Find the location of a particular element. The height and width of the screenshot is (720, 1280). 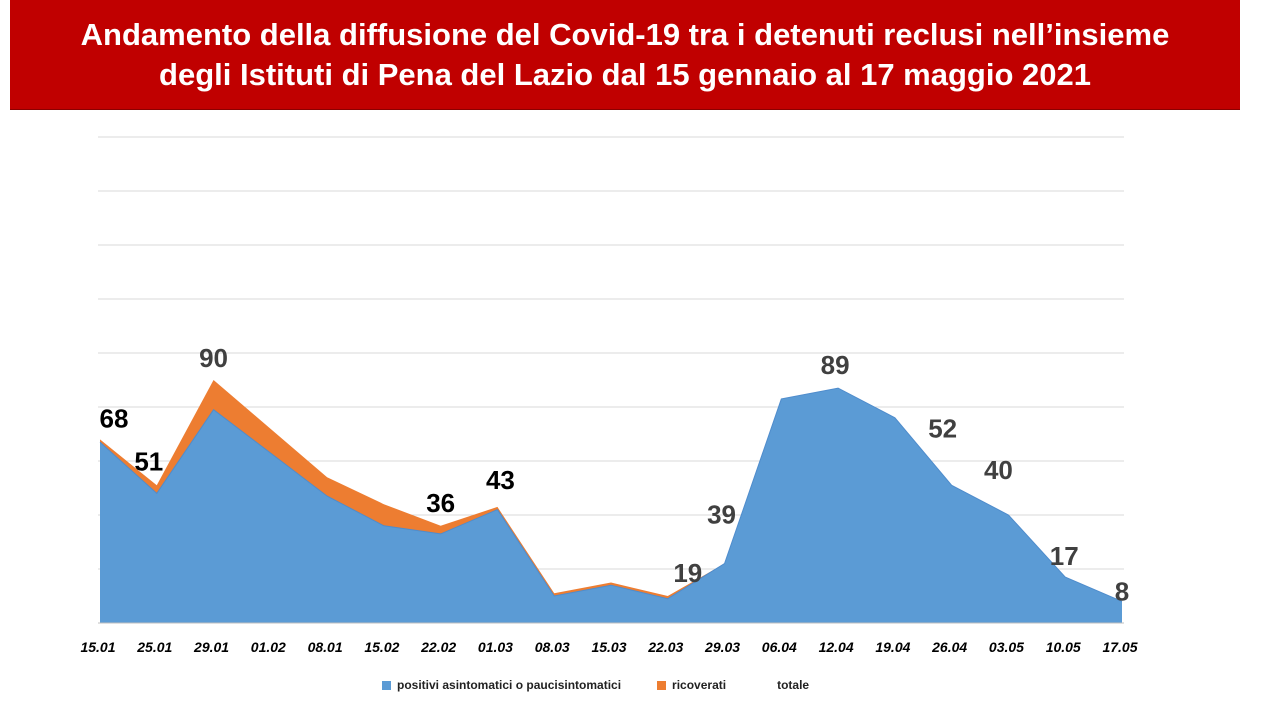

x-tick-label: 22.02 is located at coordinates (438, 647).